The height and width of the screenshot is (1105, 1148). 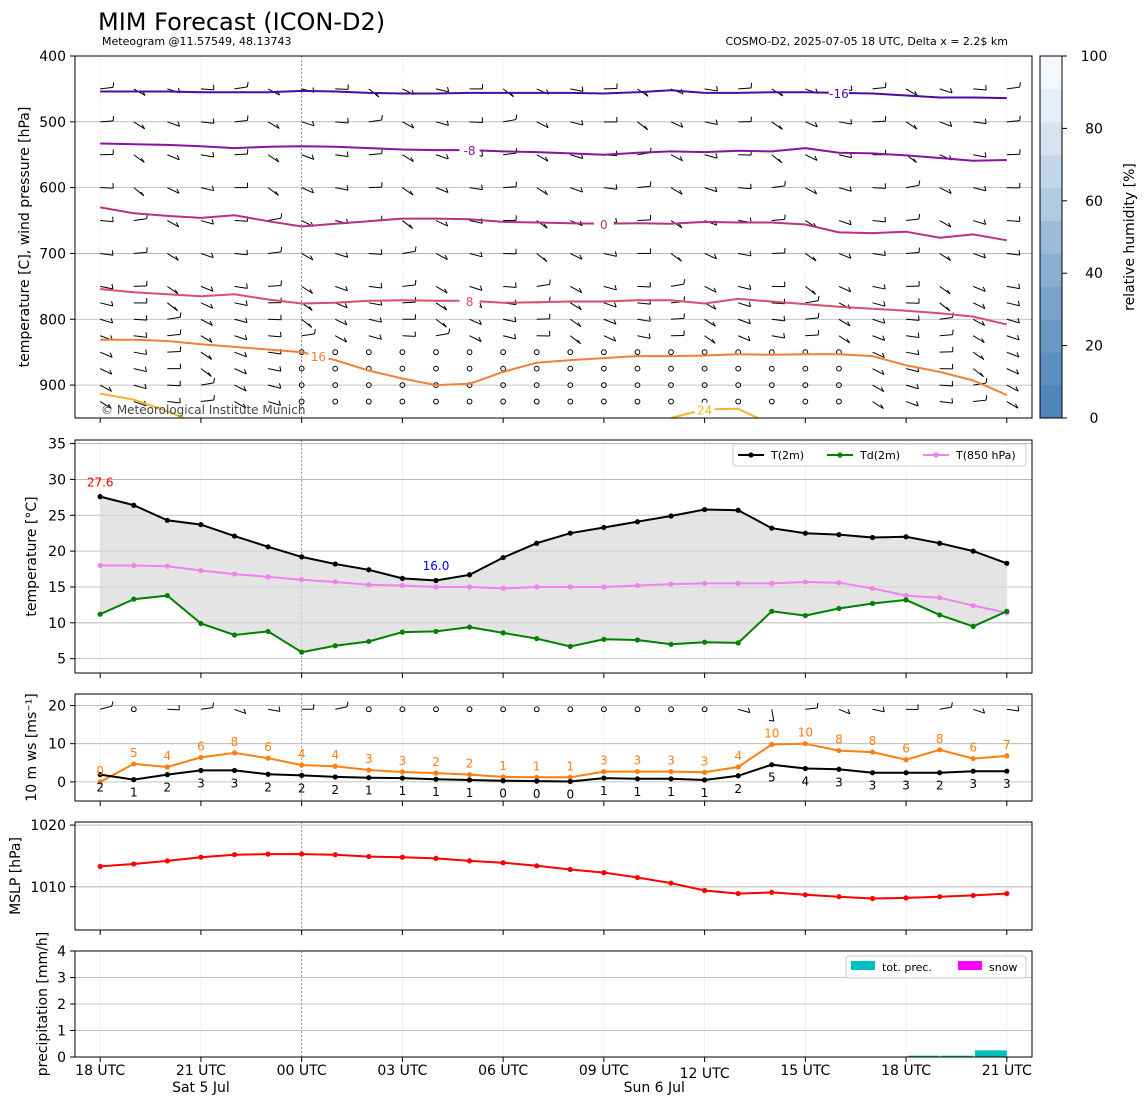 I want to click on y-tick-label: 0, so click(x=61, y=783).